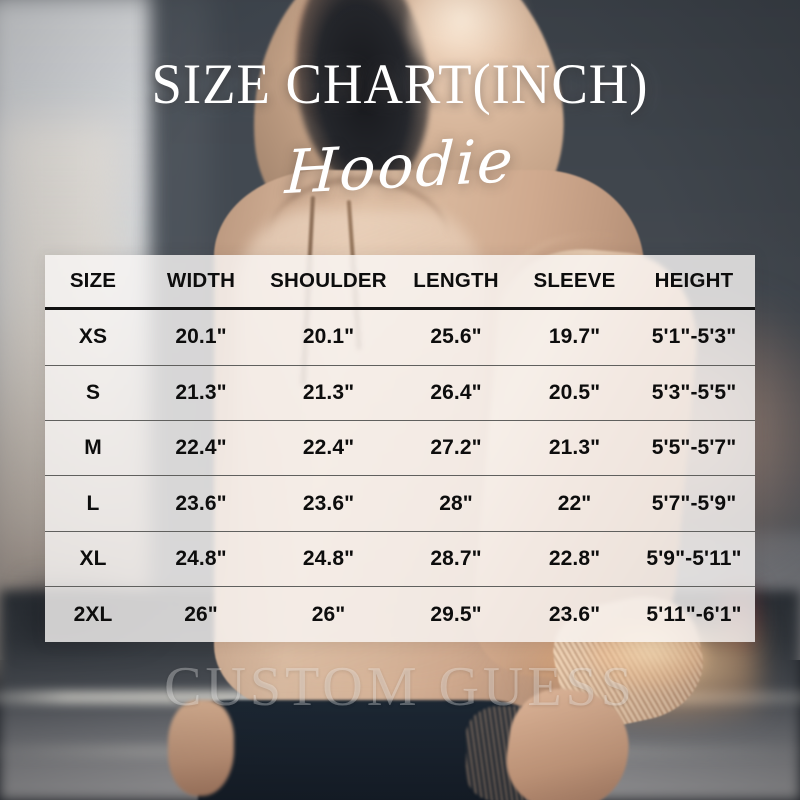 The height and width of the screenshot is (800, 800). What do you see at coordinates (694, 337) in the screenshot?
I see `cell-height: 5'1"-5'3"` at bounding box center [694, 337].